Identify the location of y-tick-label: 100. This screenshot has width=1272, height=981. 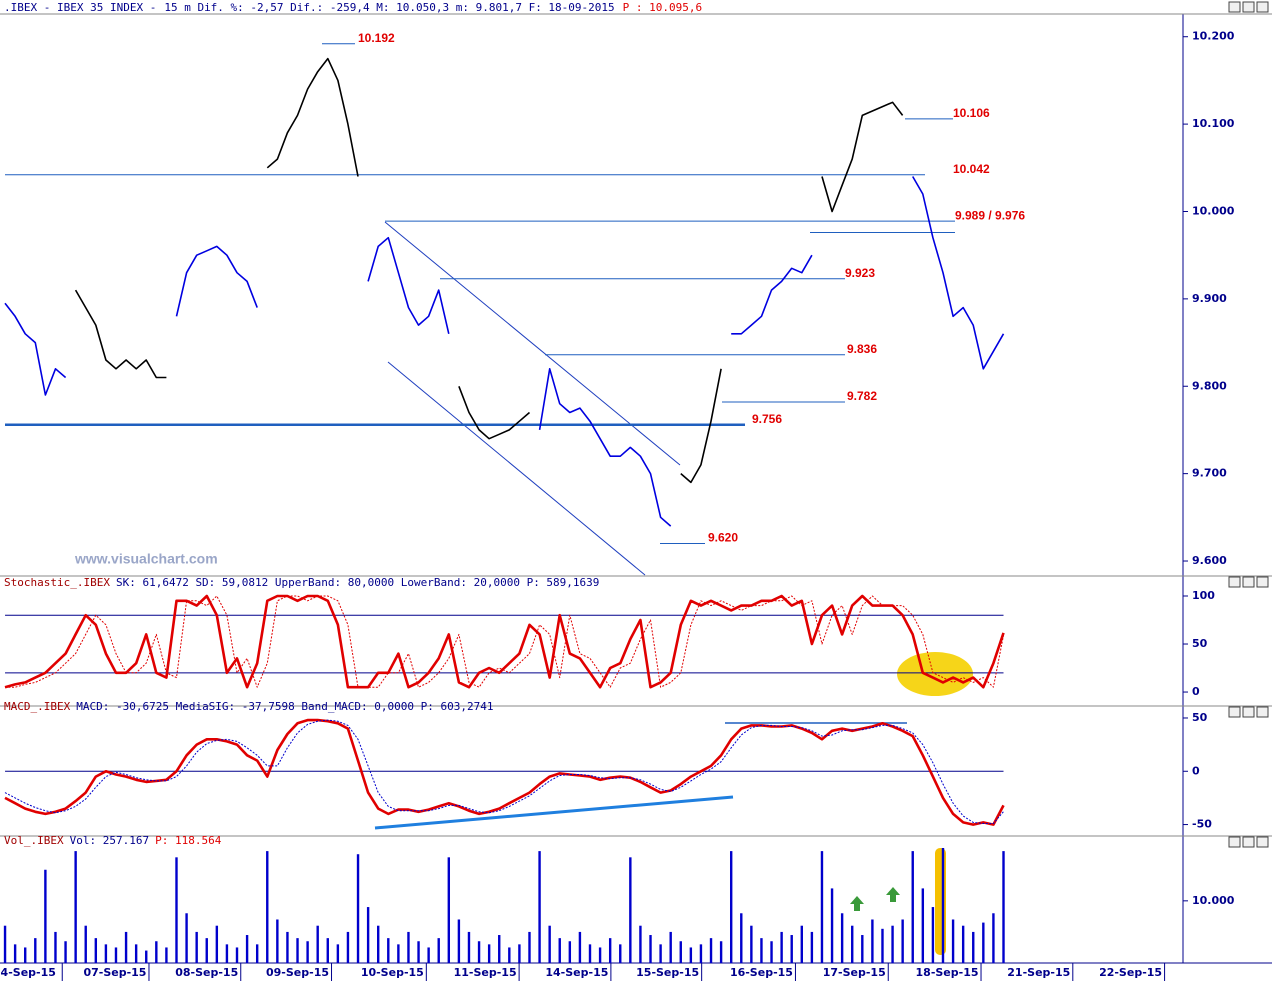
(1203, 595).